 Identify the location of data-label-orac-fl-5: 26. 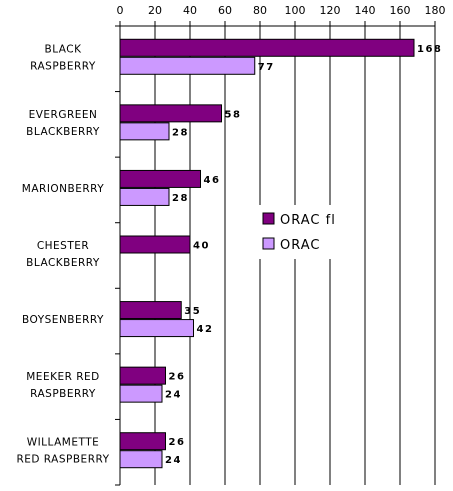
(177, 377).